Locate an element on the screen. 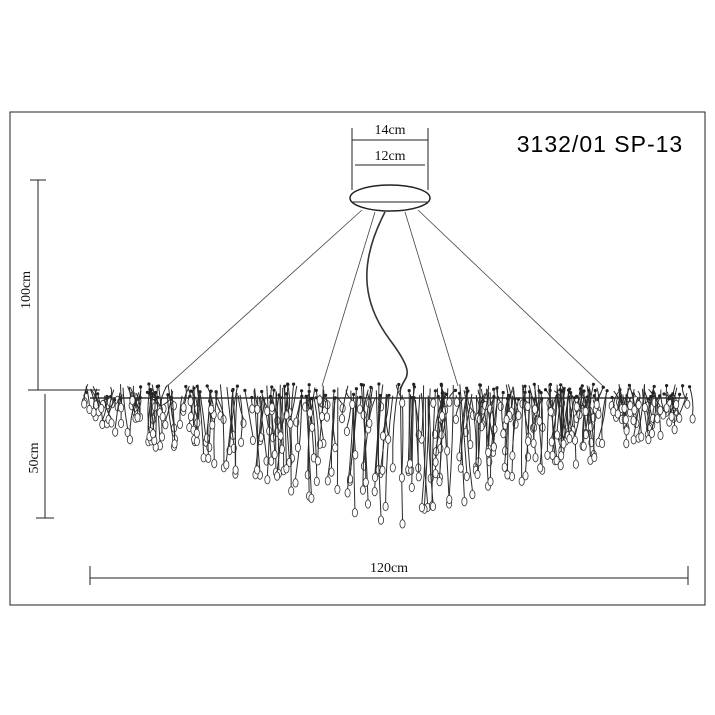 This screenshot has height=715, width=715. canopy-dims: 14cm 12cm is located at coordinates (390, 156).